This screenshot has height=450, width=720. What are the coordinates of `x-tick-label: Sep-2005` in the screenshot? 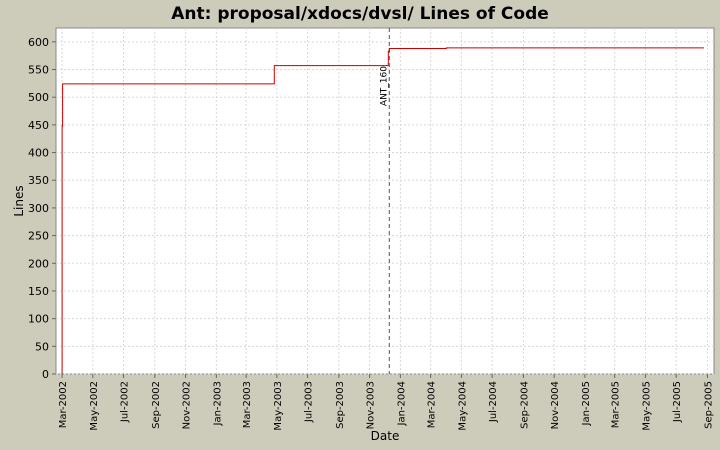 It's located at (708, 405).